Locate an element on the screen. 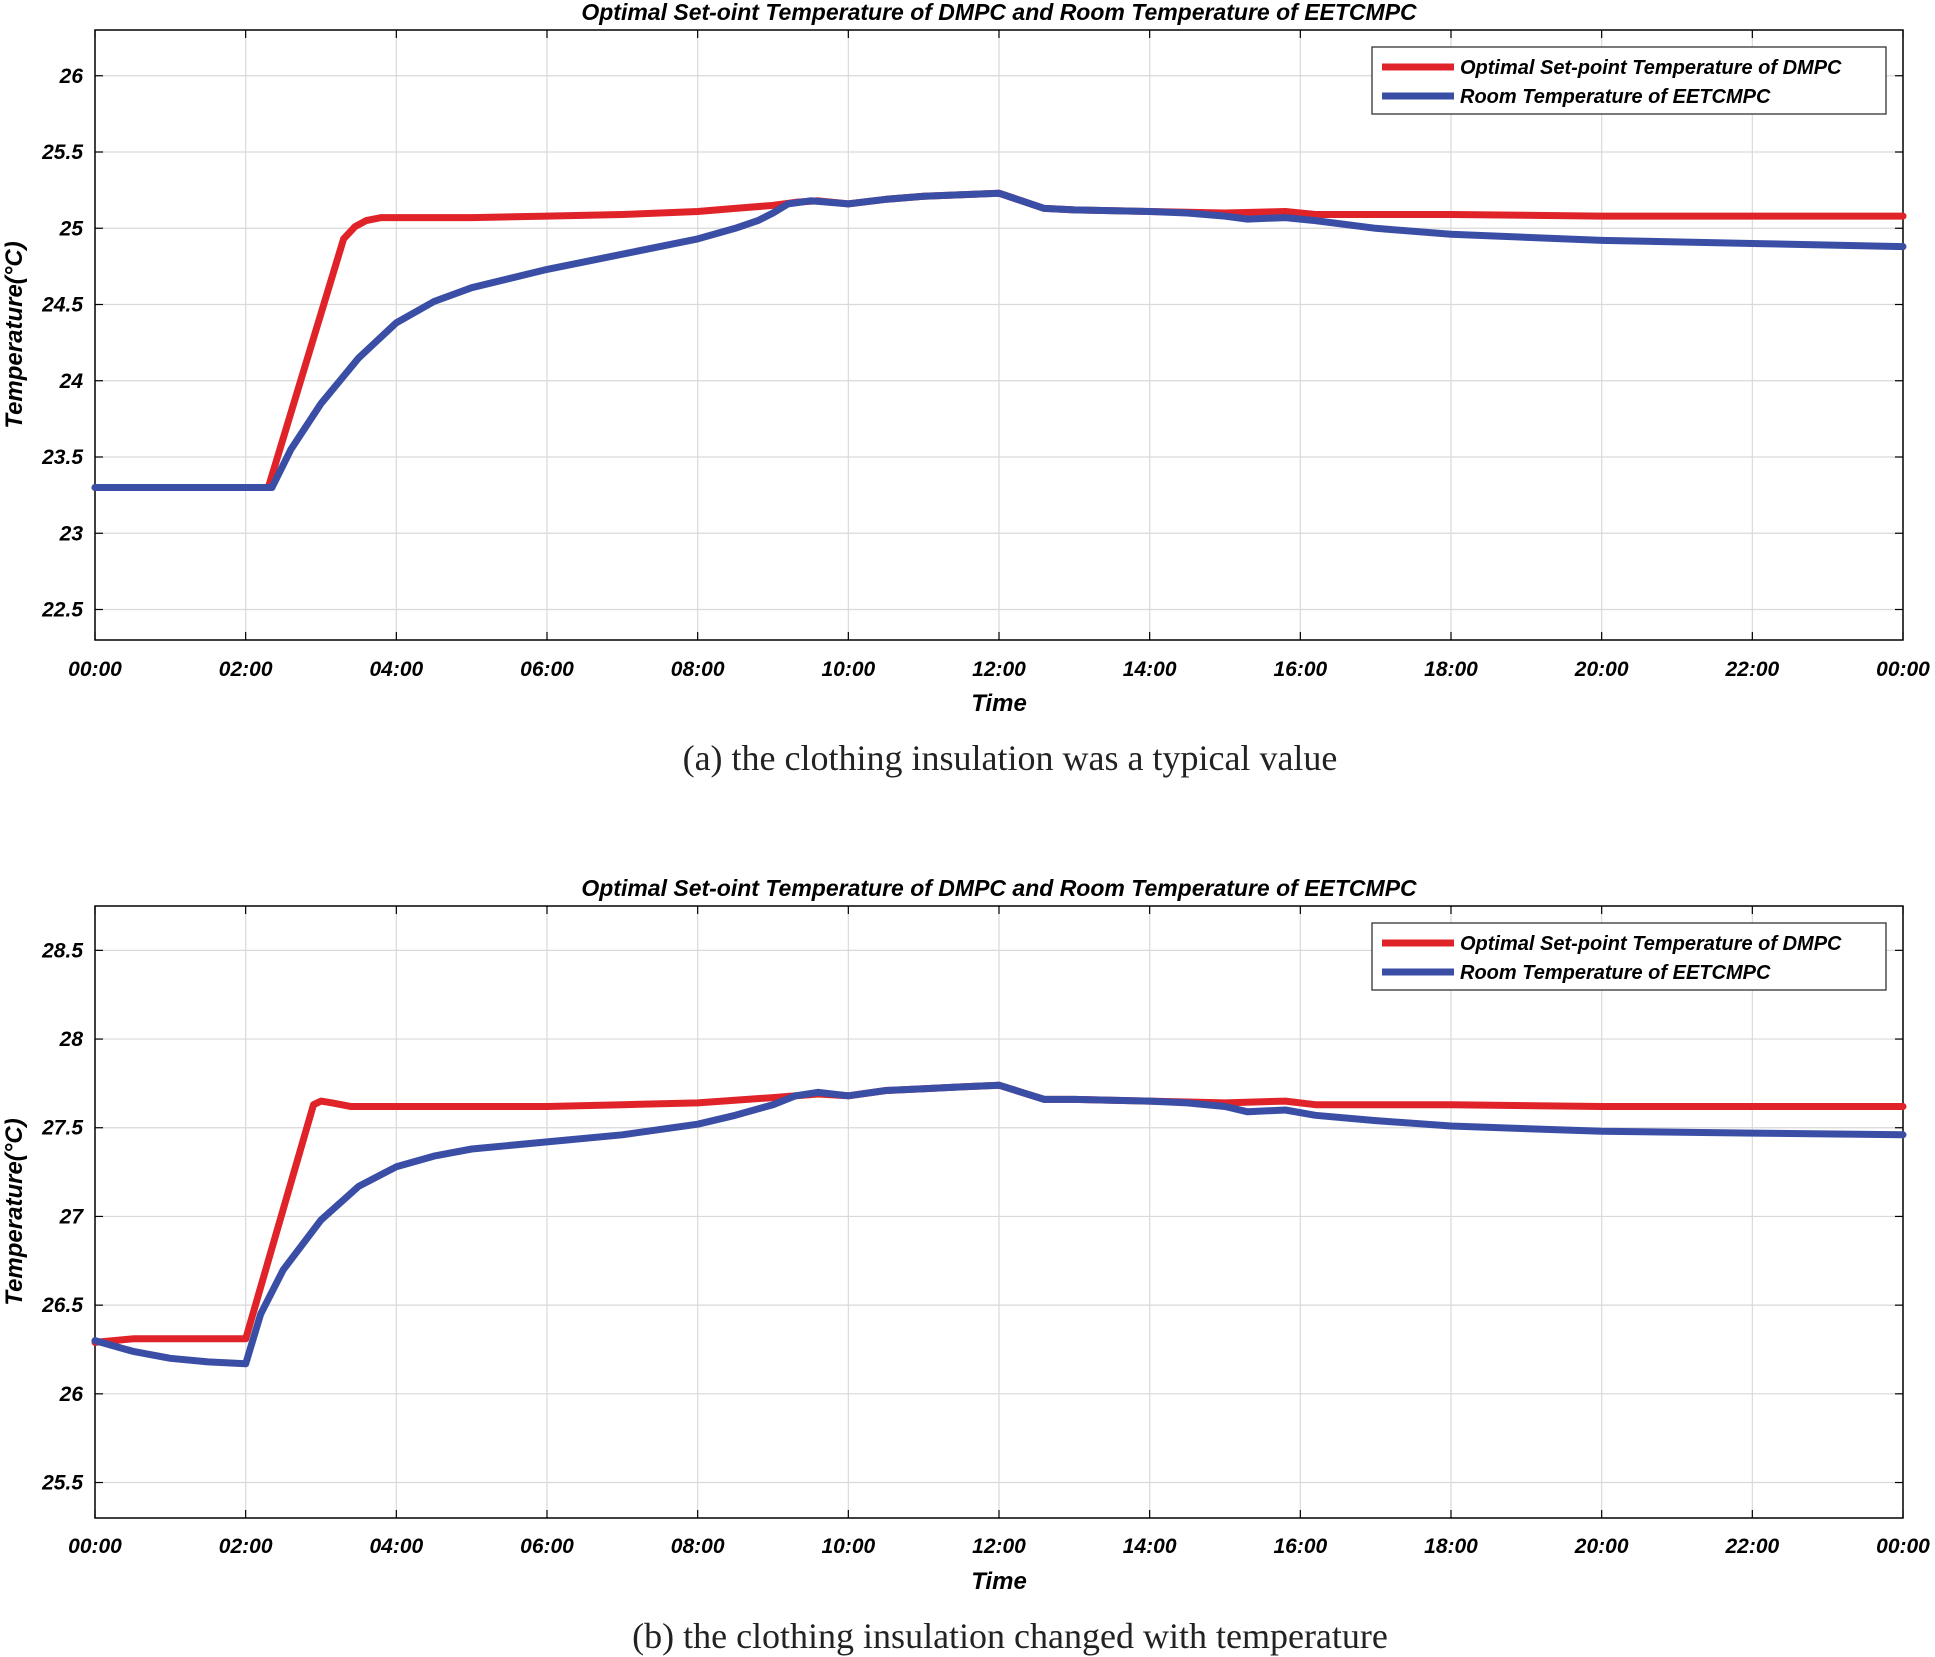  y-tick-label: 28 is located at coordinates (71, 1039).